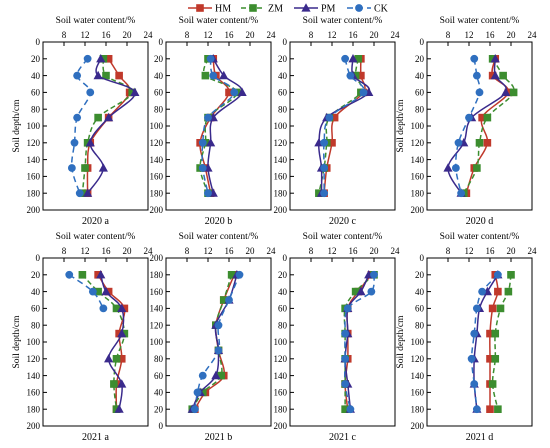 The height and width of the screenshot is (448, 550). I want to click on legend-marker-ZM, so click(253, 8).